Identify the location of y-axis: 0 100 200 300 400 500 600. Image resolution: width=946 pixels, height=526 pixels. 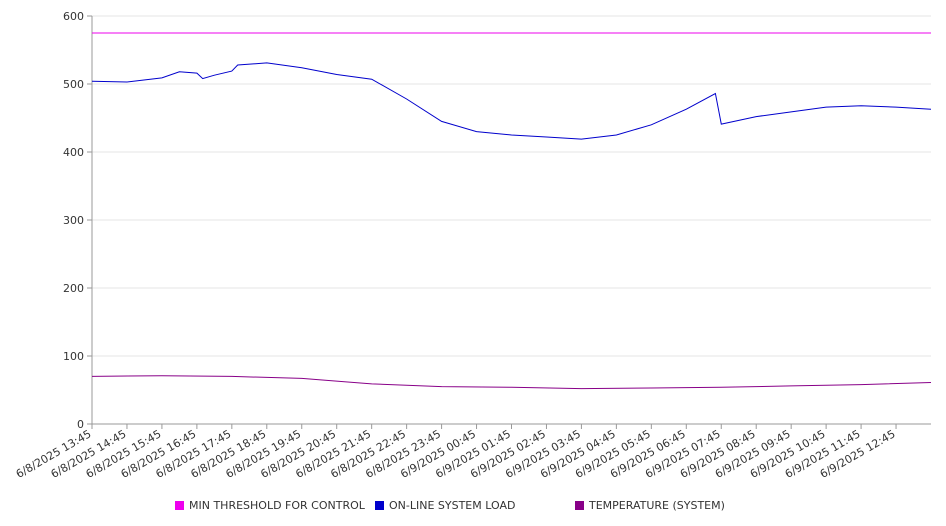
(78, 220).